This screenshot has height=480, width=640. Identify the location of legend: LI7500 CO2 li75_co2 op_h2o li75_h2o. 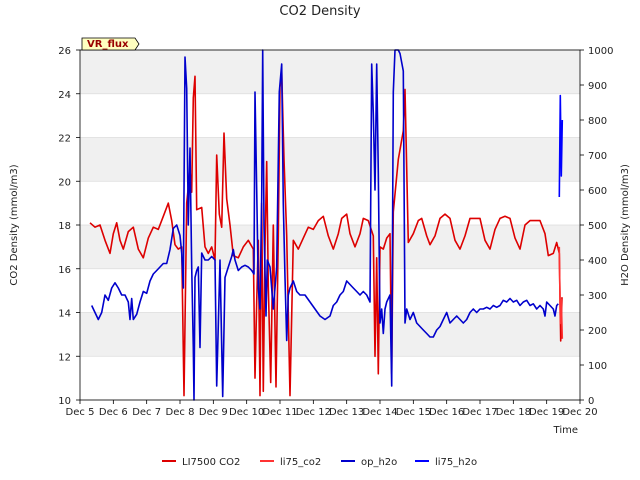
(319, 462).